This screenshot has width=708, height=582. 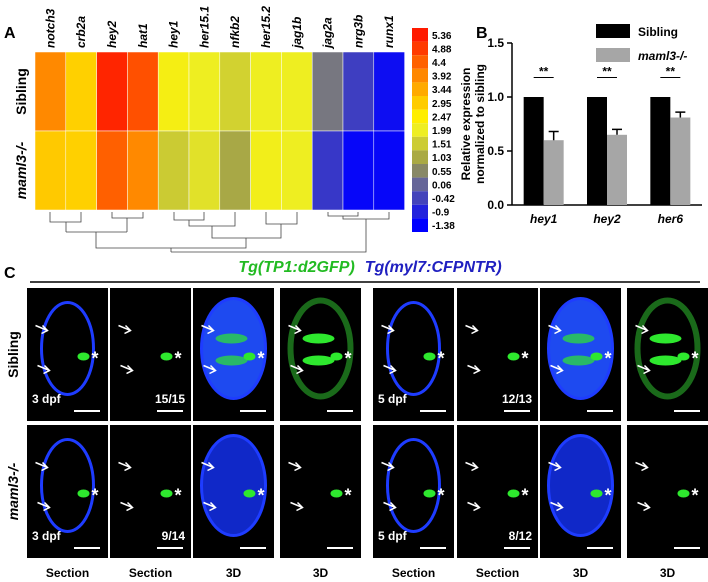 I want to click on bar, so click(x=597, y=151).